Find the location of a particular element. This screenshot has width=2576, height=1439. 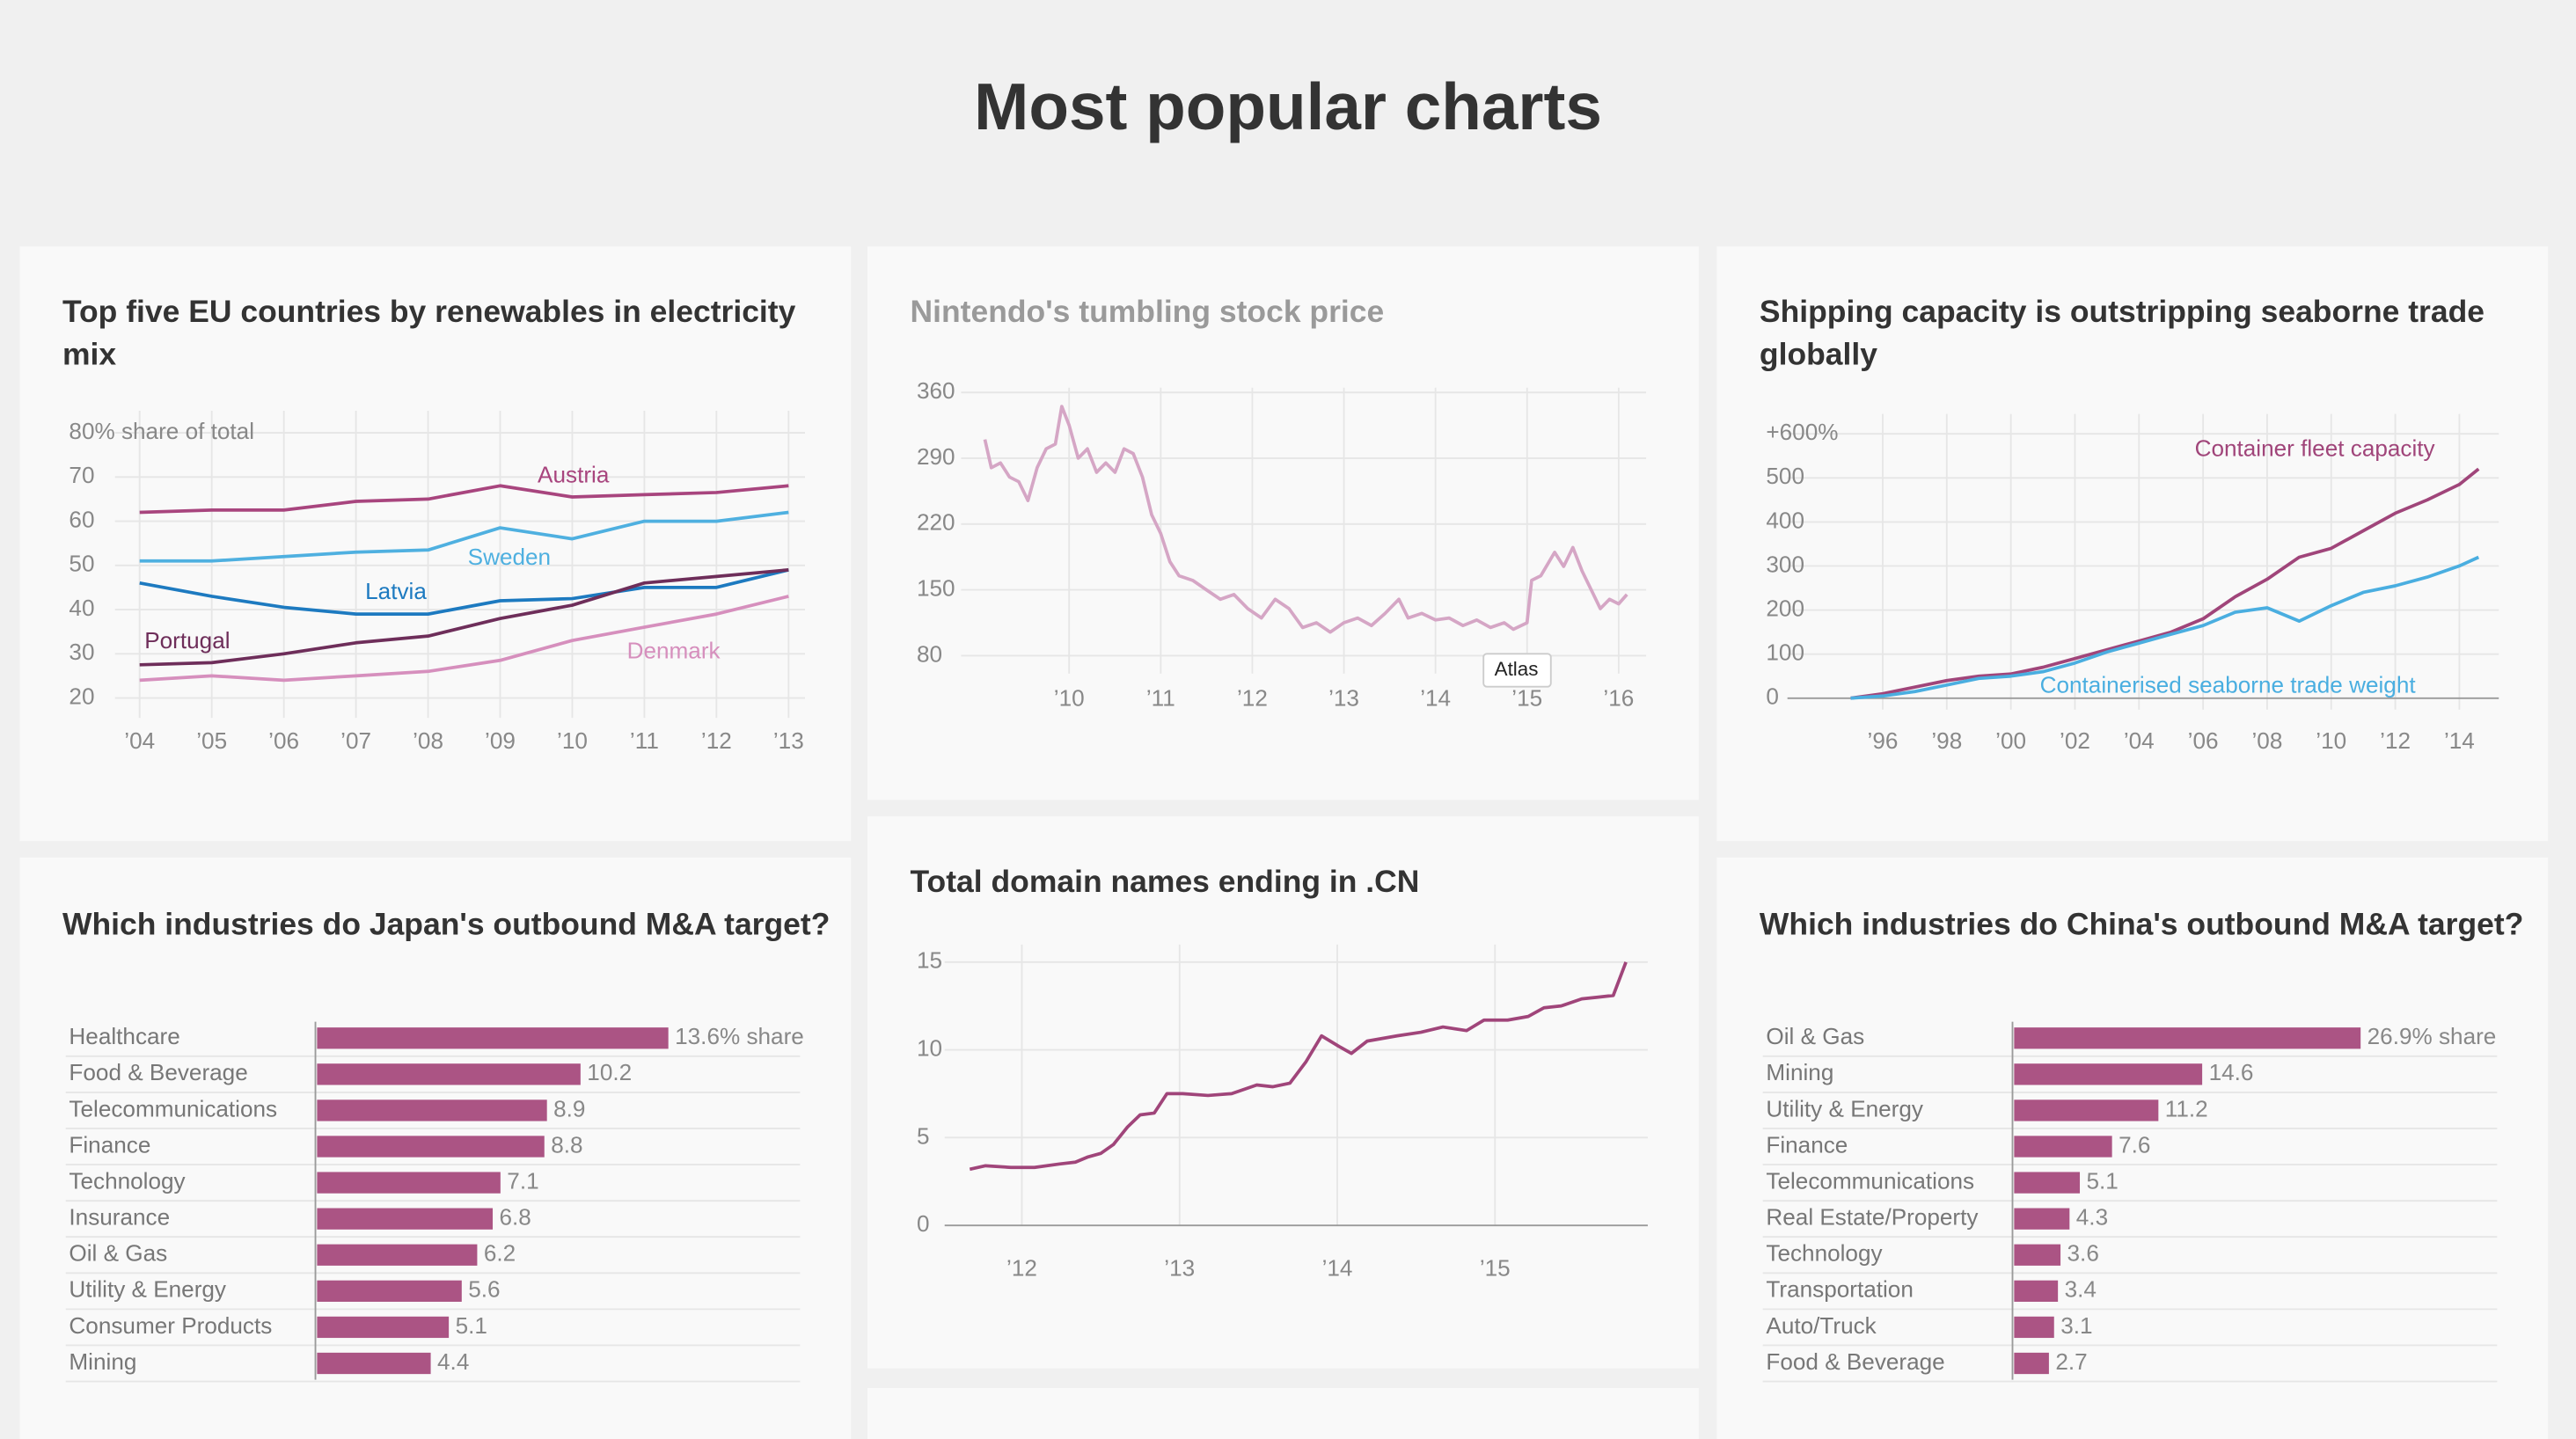

y-tick-label: 290 is located at coordinates (936, 457).